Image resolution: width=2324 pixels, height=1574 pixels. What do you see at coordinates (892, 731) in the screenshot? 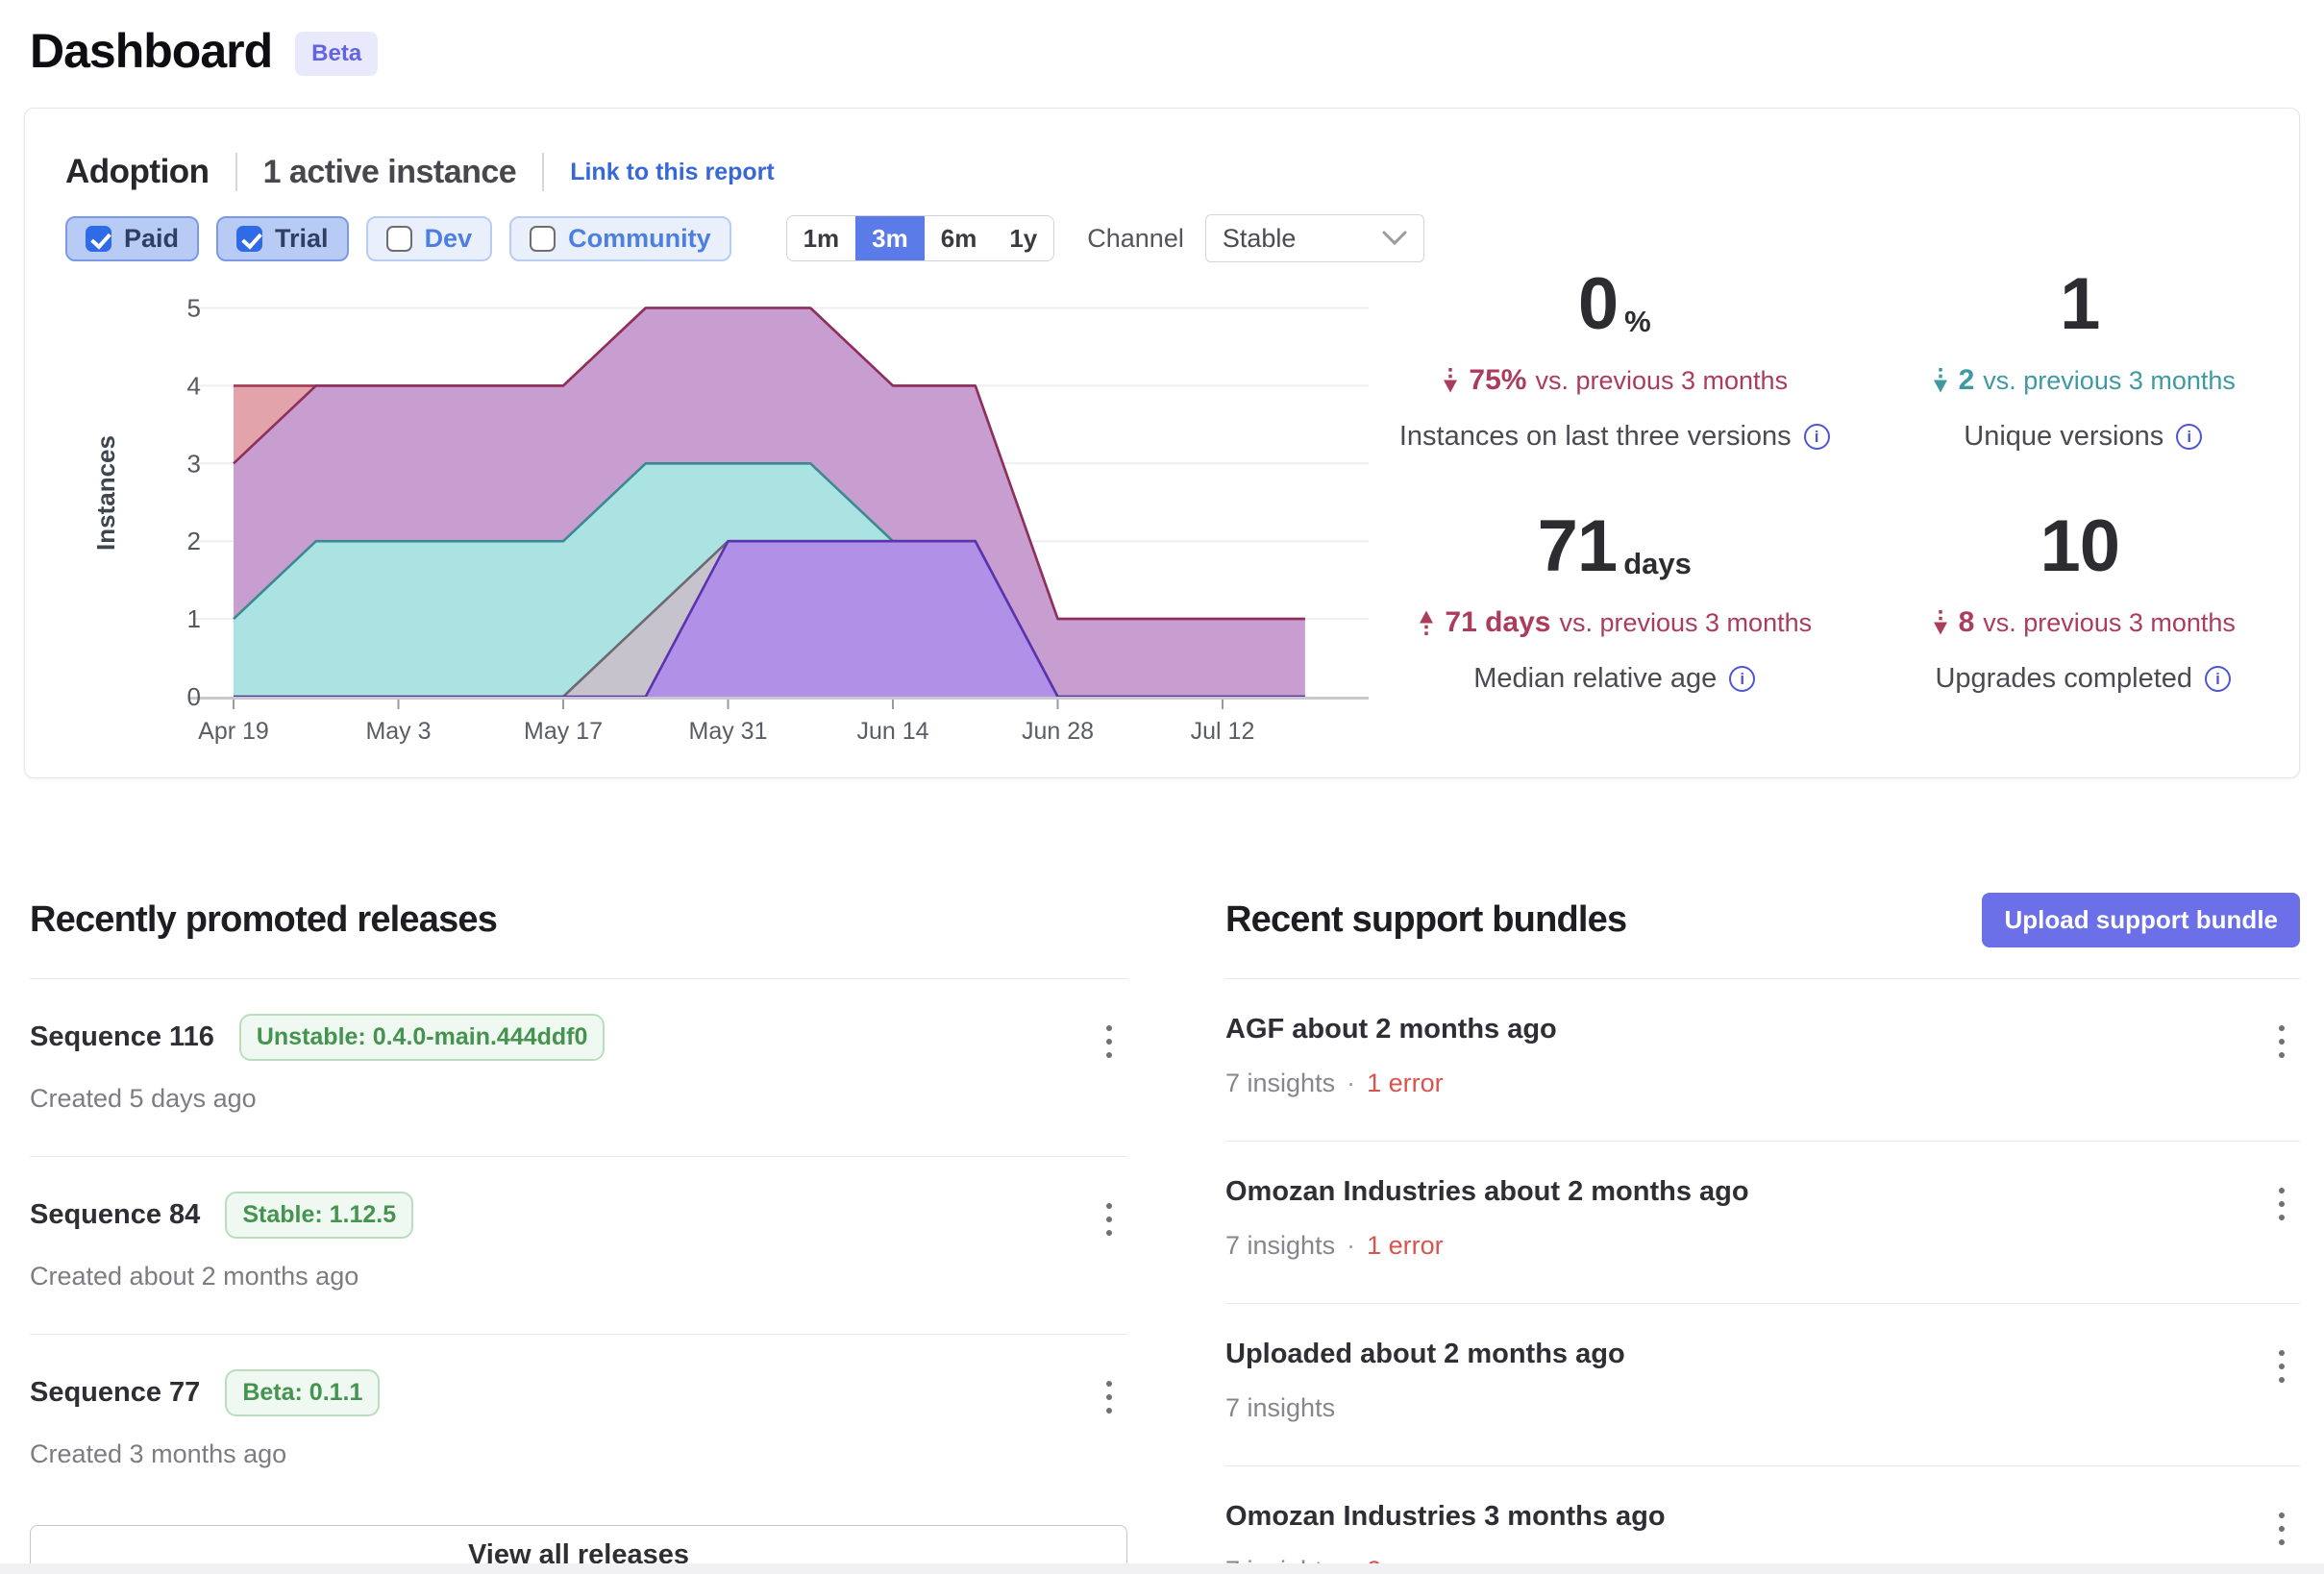
I see `svg-text: Jun 14` at bounding box center [892, 731].